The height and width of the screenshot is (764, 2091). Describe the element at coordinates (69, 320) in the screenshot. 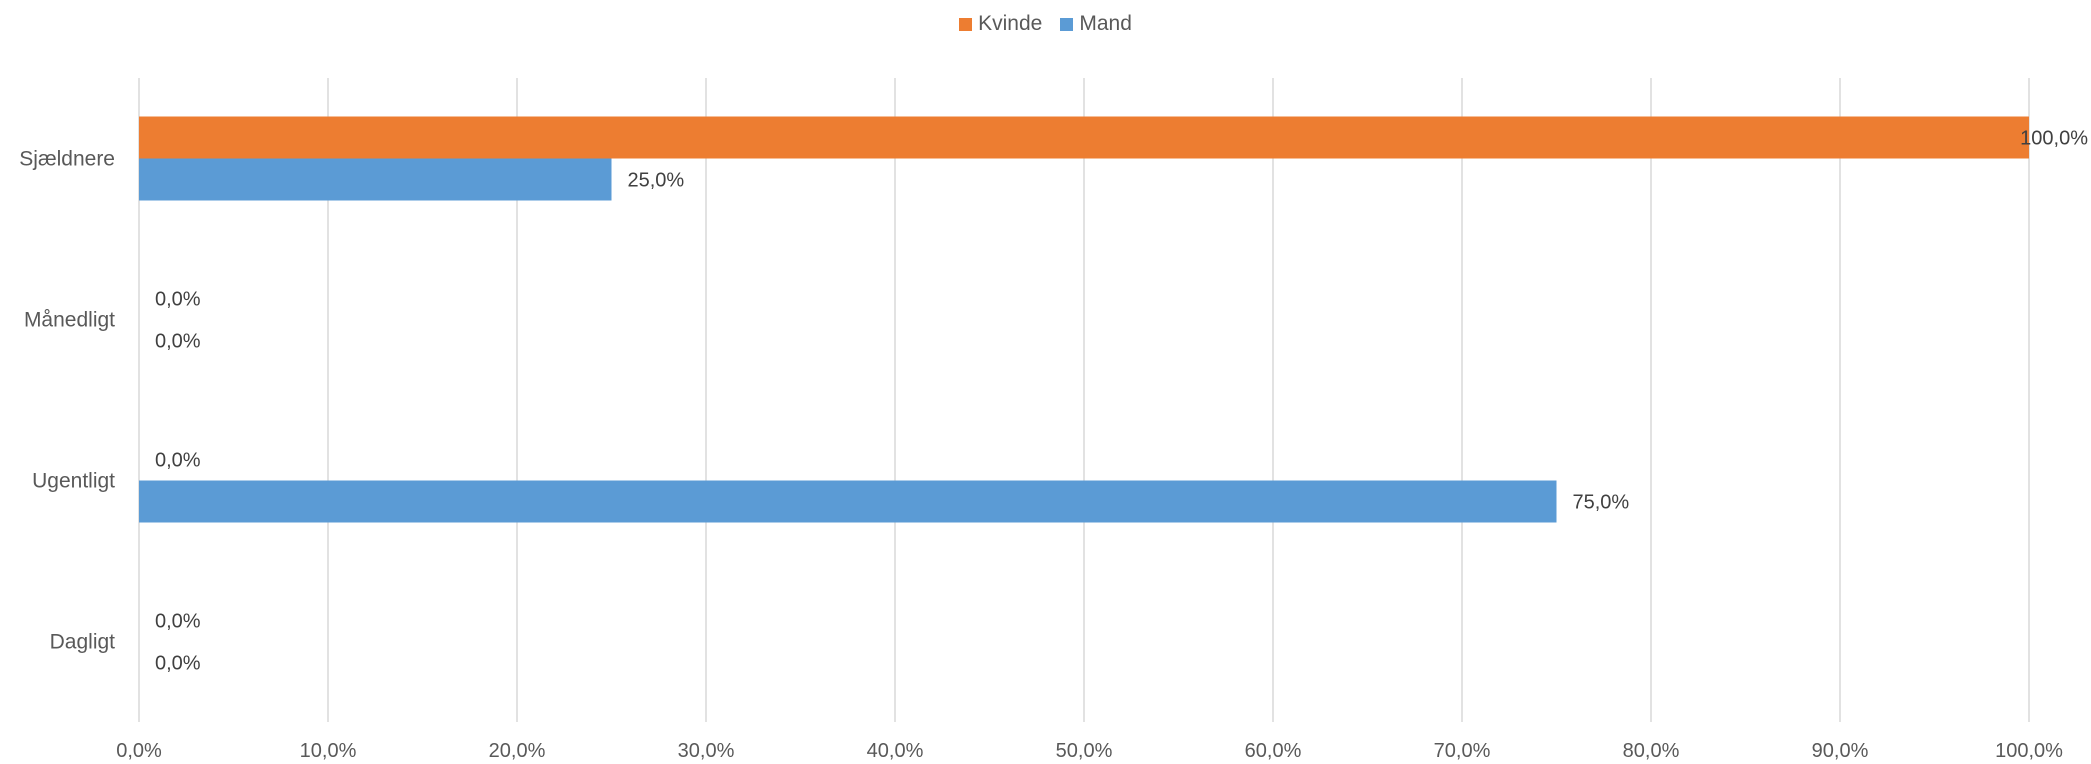

I see `category-label: Månedligt` at that location.